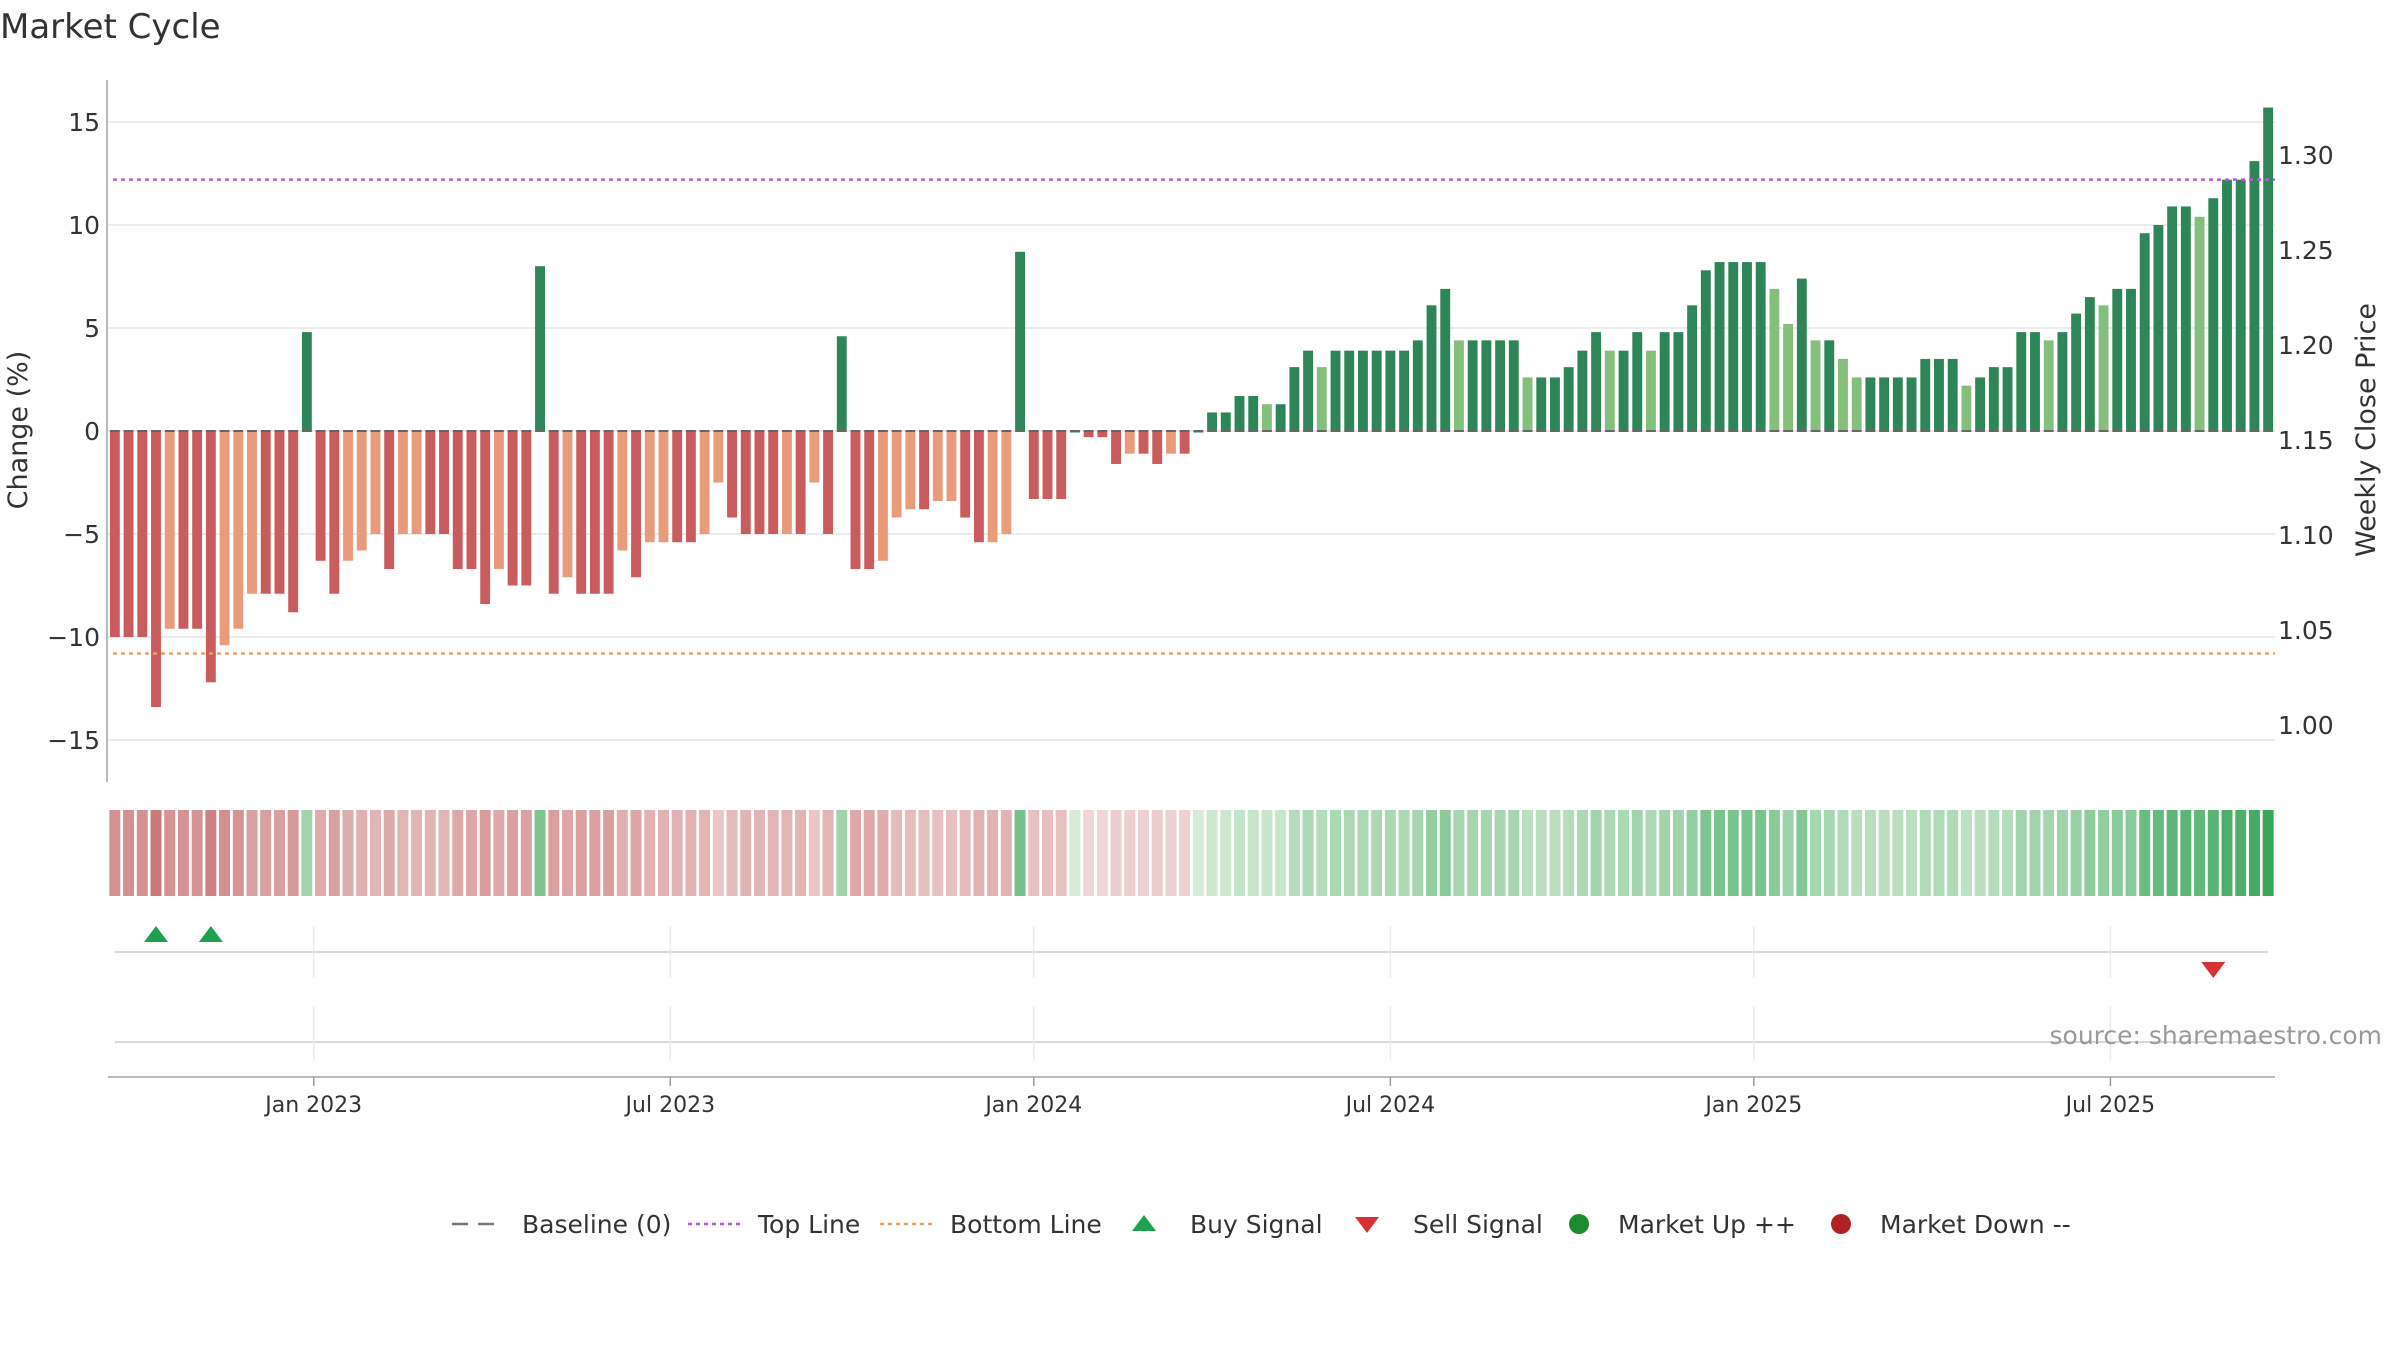 The image size is (2400, 1354). I want to click on legend-item: Top Line, so click(774, 1224).